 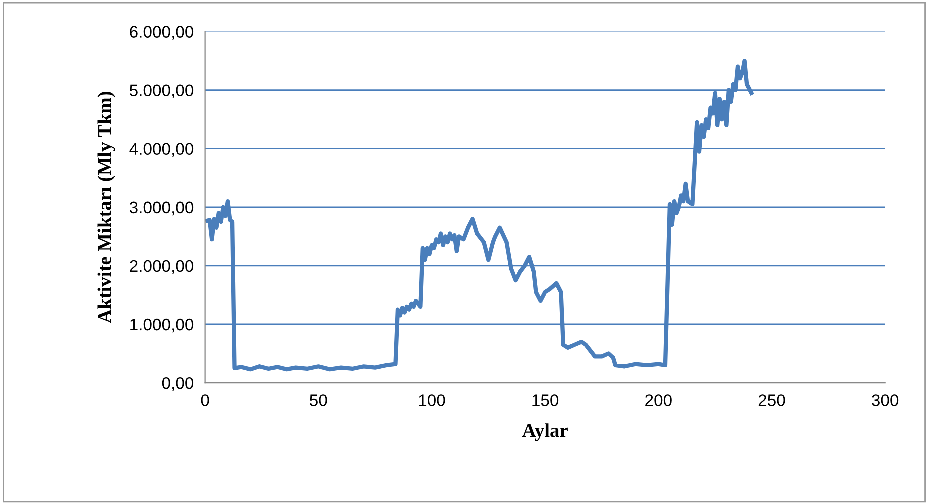 I want to click on x-tick-label: 100, so click(x=432, y=400).